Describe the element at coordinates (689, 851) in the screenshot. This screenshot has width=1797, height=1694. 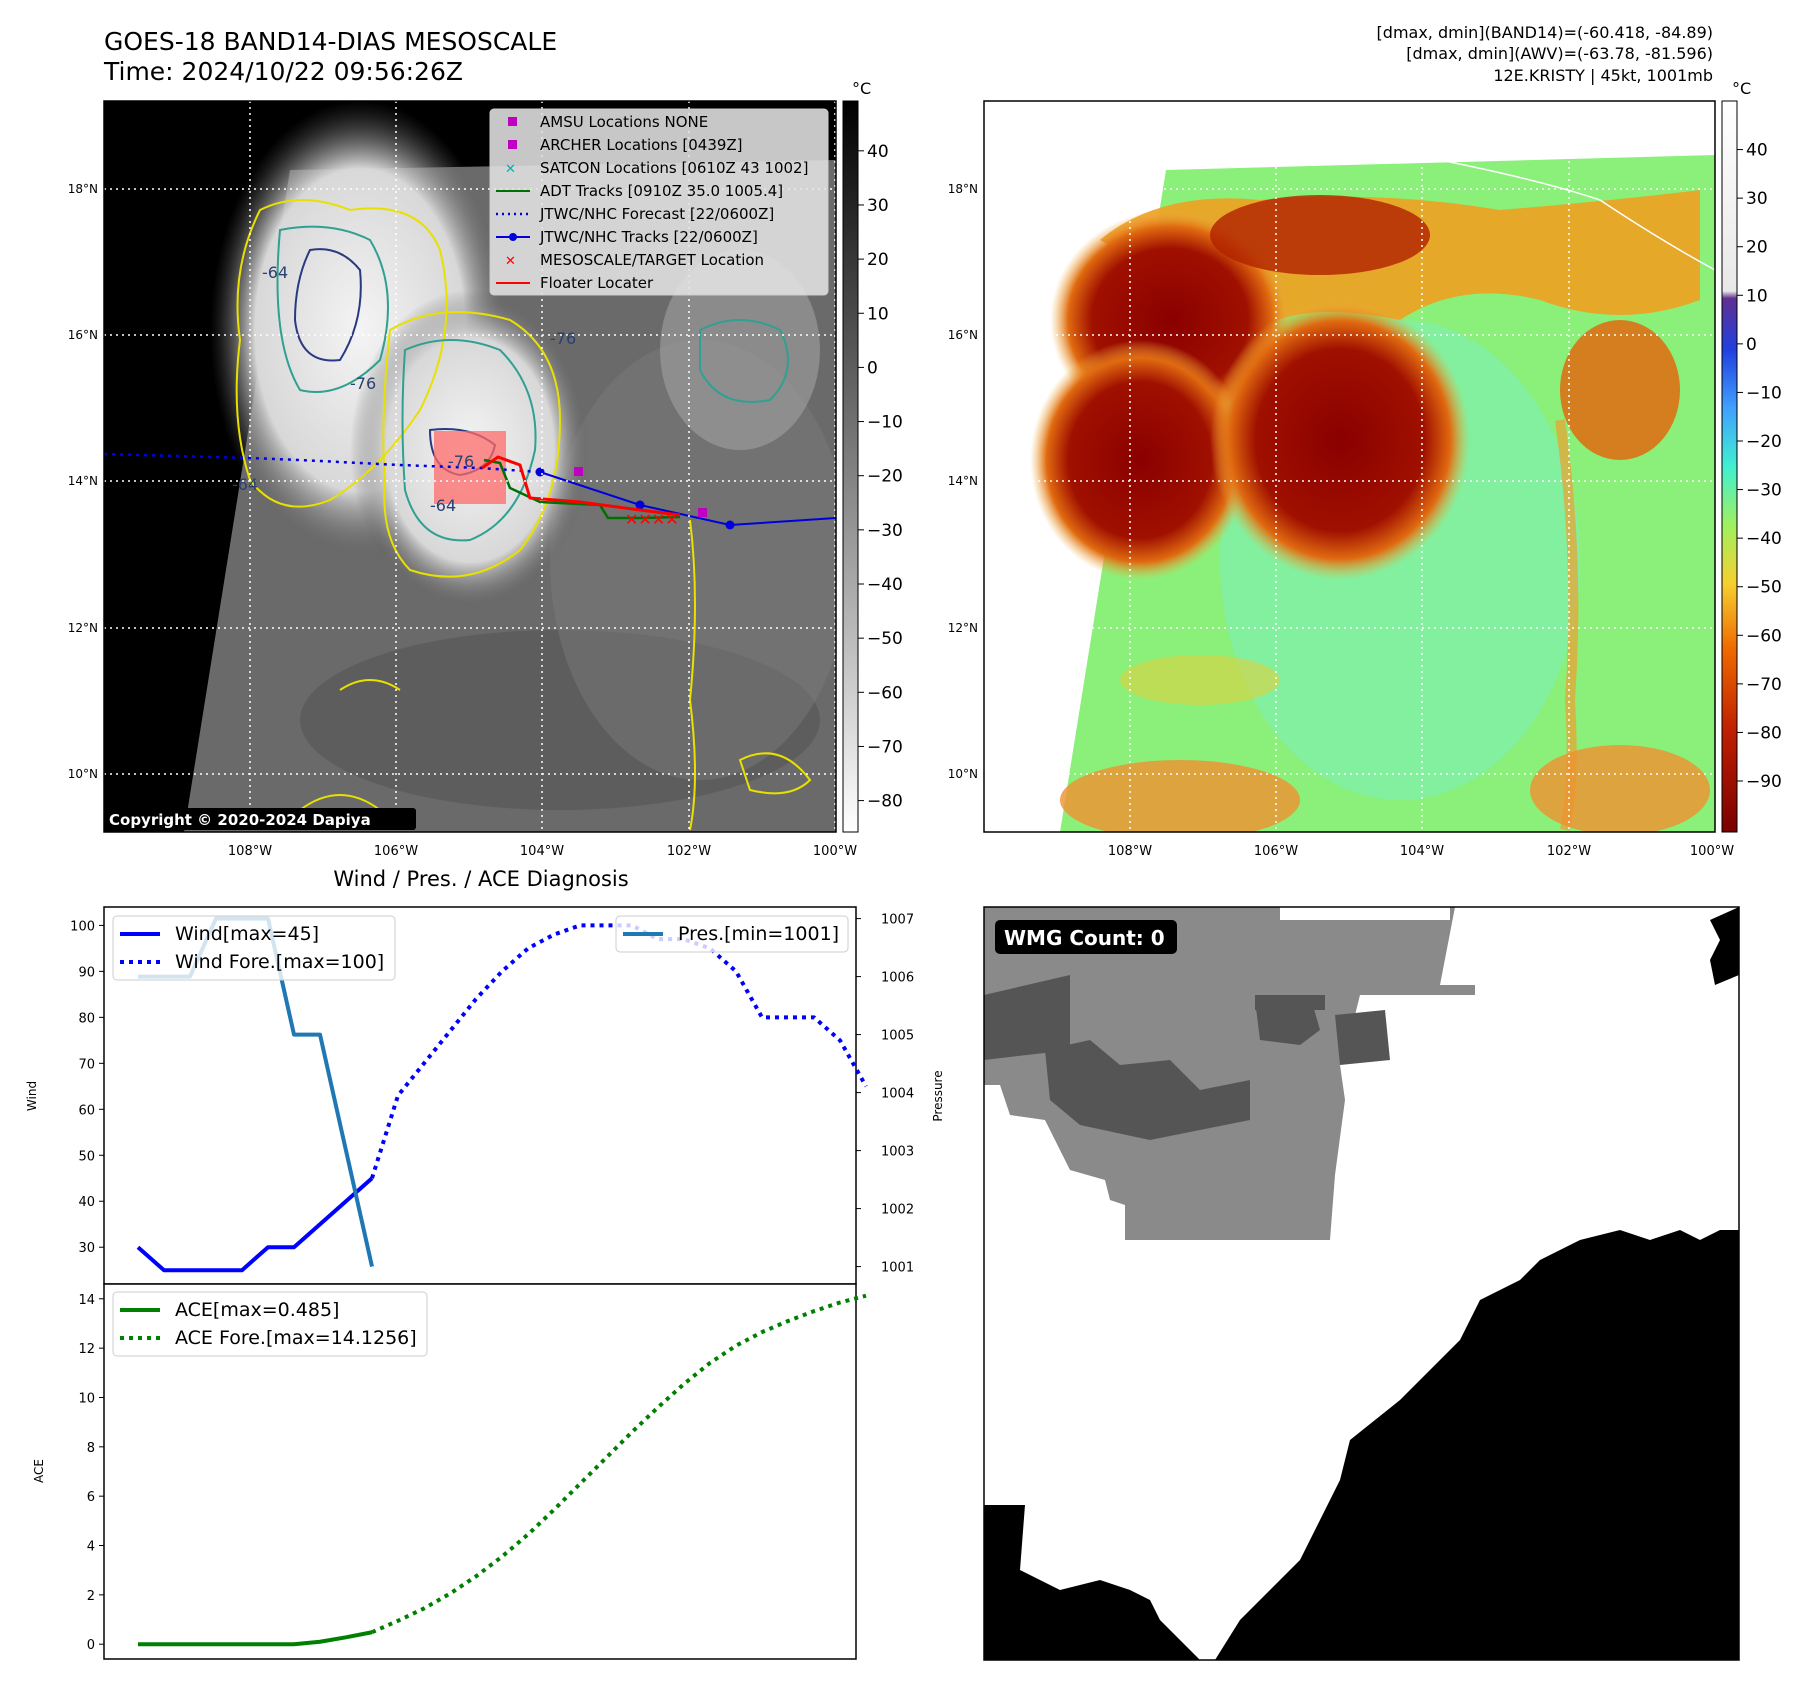
I see `lon-label: 102°W` at that location.